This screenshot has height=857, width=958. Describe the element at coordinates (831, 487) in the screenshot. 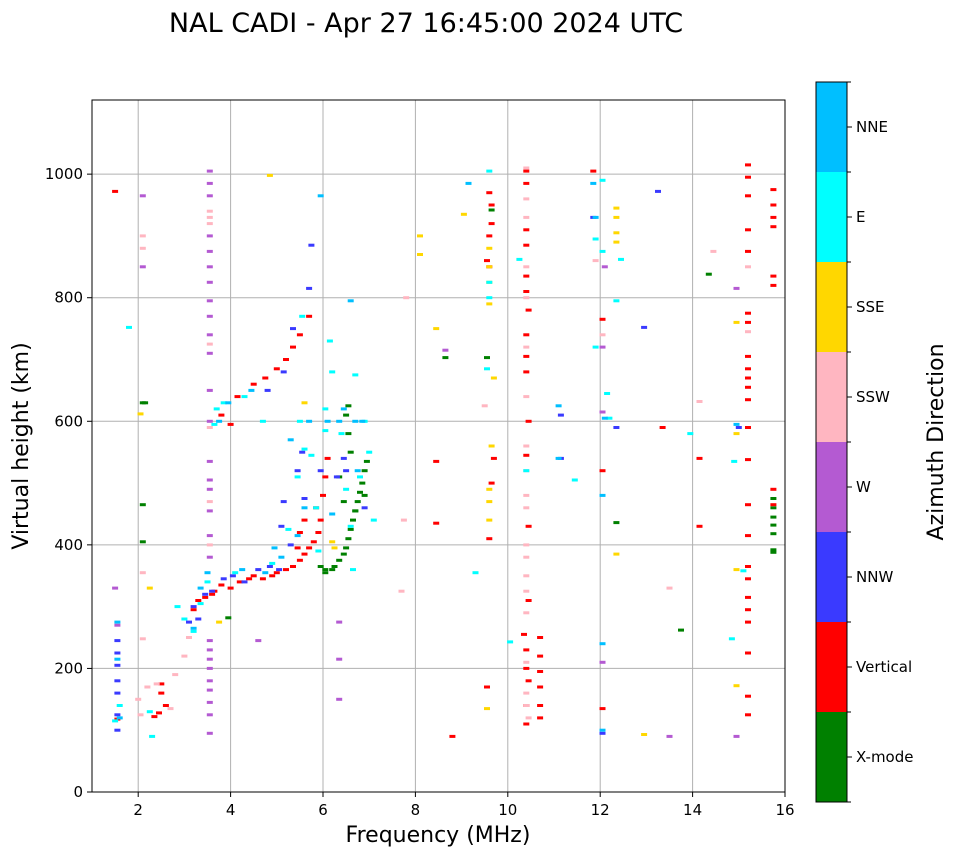

I see `colorbar-swatch` at that location.